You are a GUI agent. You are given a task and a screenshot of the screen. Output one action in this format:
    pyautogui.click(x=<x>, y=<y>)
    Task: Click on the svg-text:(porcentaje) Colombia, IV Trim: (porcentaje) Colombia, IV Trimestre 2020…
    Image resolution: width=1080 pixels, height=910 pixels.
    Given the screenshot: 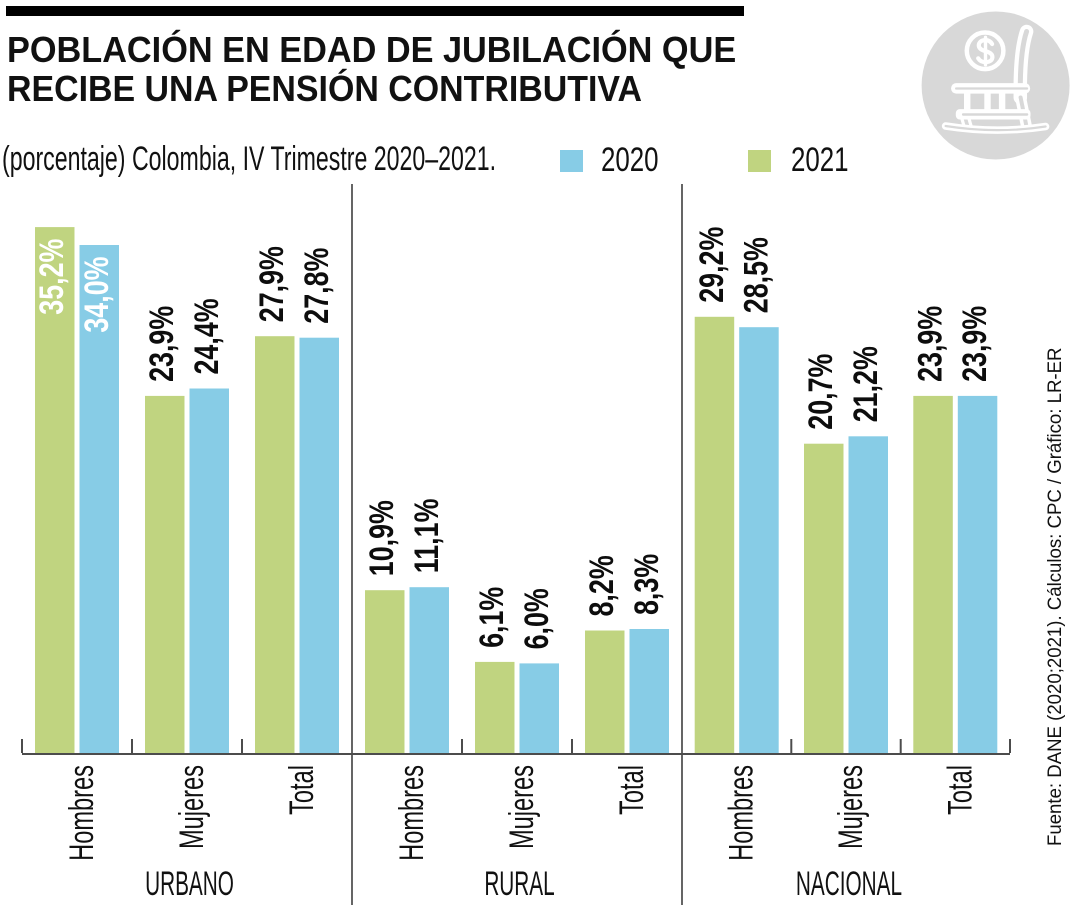 What is the action you would take?
    pyautogui.click(x=249, y=159)
    